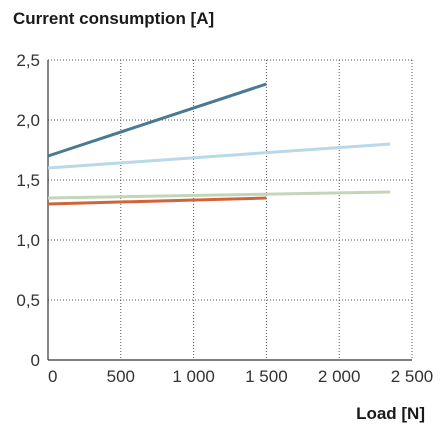 The height and width of the screenshot is (434, 445). I want to click on x-tick-label: 2 500, so click(412, 376).